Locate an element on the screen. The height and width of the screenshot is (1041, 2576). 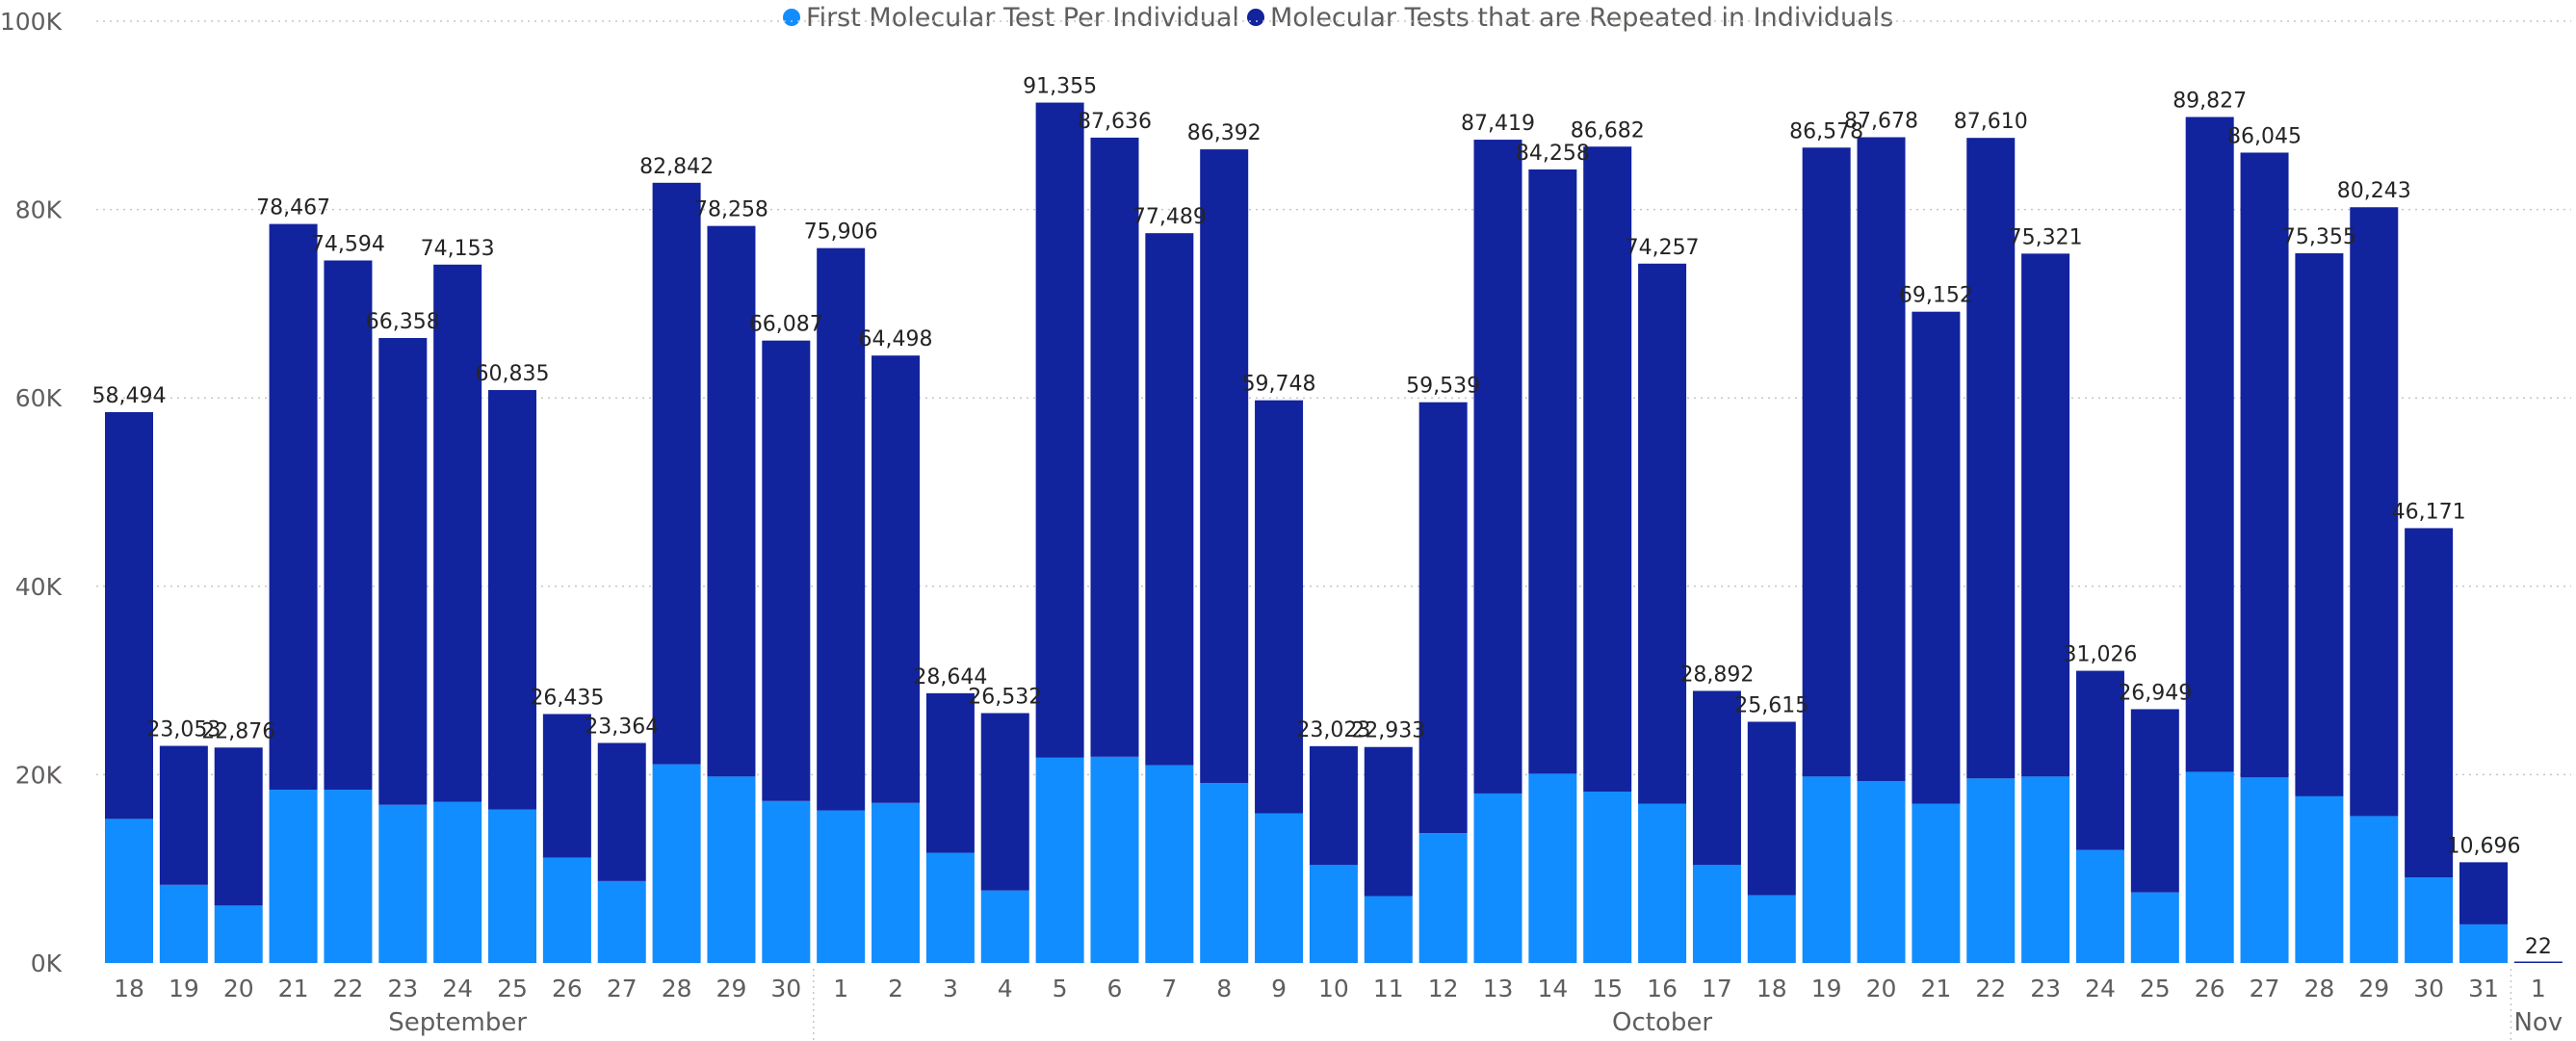
data-label: 64,498 is located at coordinates (896, 339).